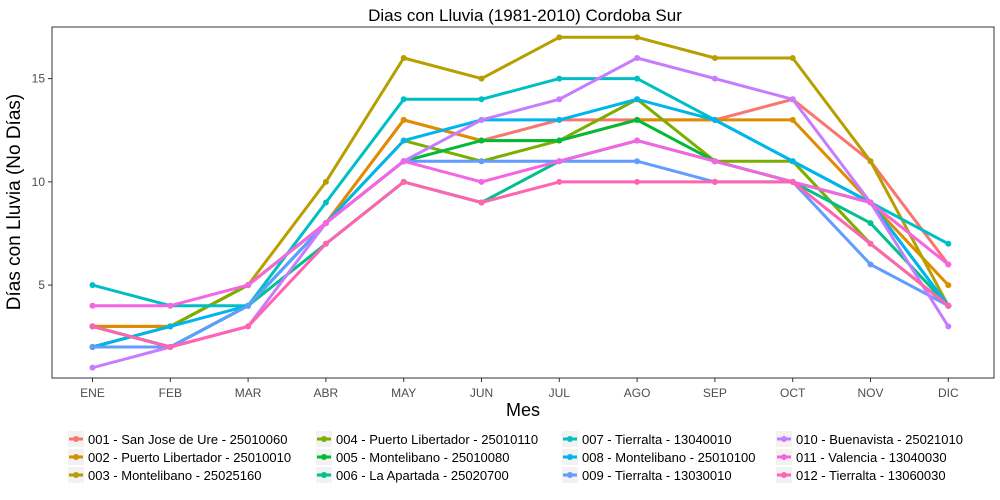 The height and width of the screenshot is (500, 1000). I want to click on legend-item: 001 - San Jose de Ure - 25010060, so click(177, 439).